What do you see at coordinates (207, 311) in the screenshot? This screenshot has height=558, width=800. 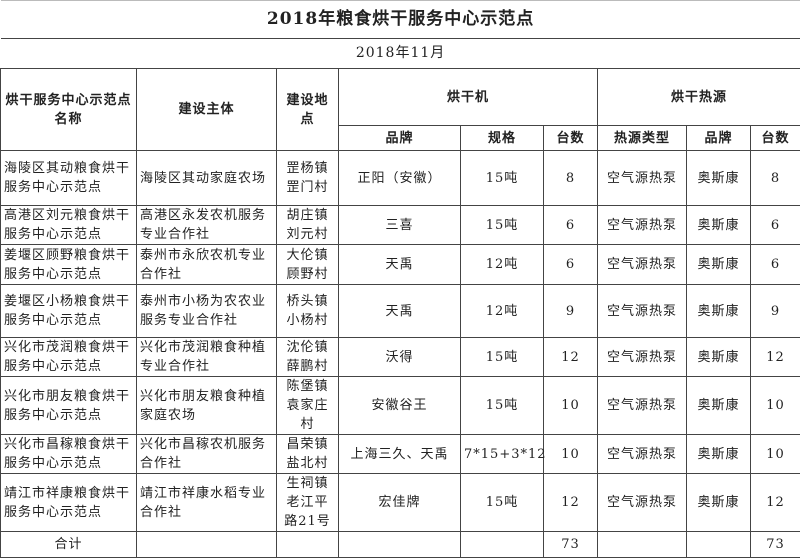 I see `cell-owner: 泰州市小杨为农农业服务专业合作社` at bounding box center [207, 311].